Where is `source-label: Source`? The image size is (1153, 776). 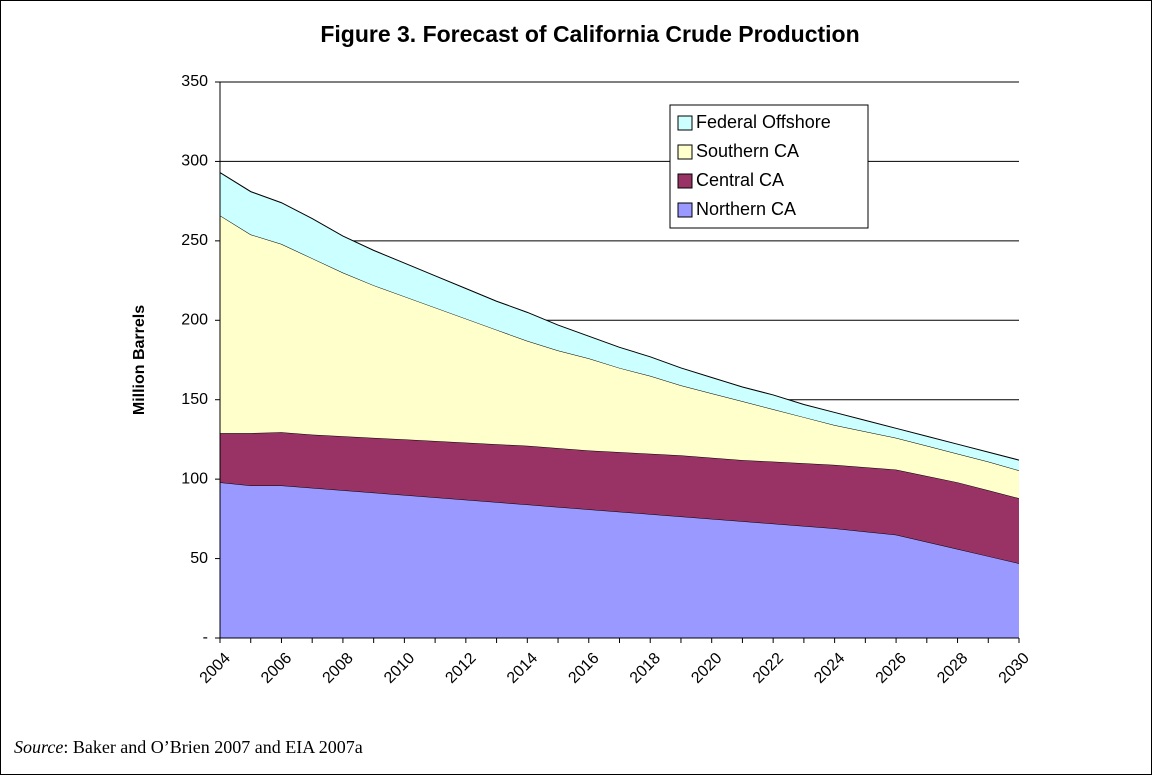 source-label: Source is located at coordinates (39, 747).